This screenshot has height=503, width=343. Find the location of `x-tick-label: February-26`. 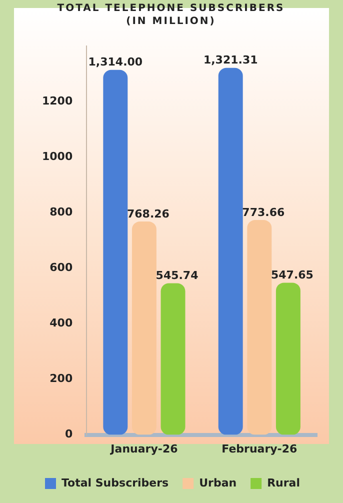

x-tick-label: February-26 is located at coordinates (260, 449).